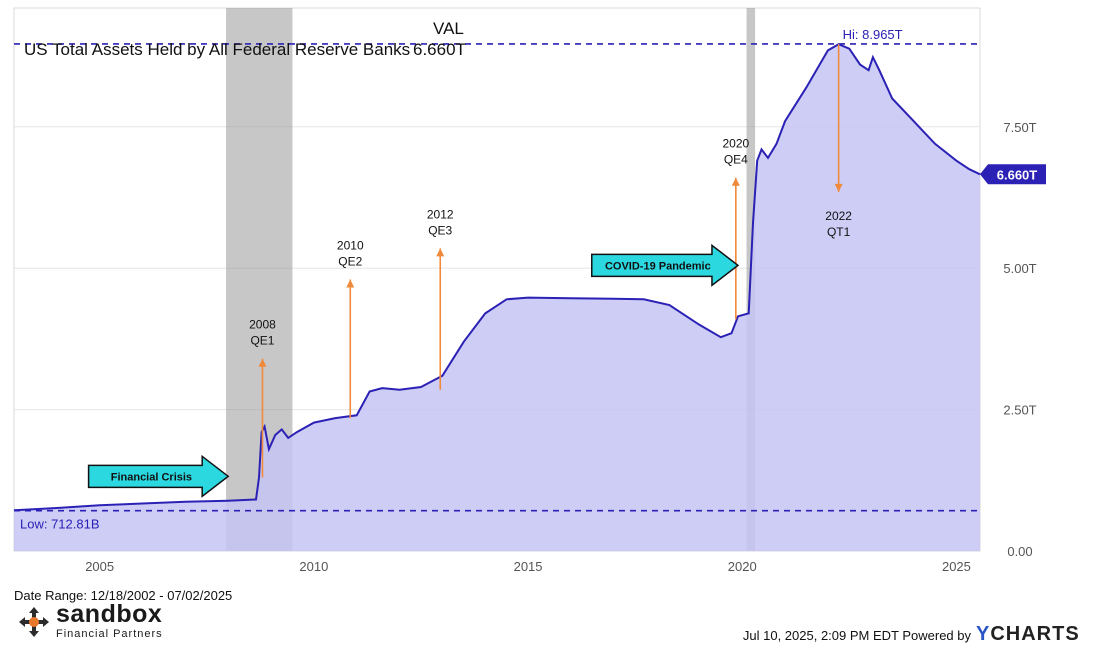  I want to click on x-tick-label: 2005, so click(99, 566).